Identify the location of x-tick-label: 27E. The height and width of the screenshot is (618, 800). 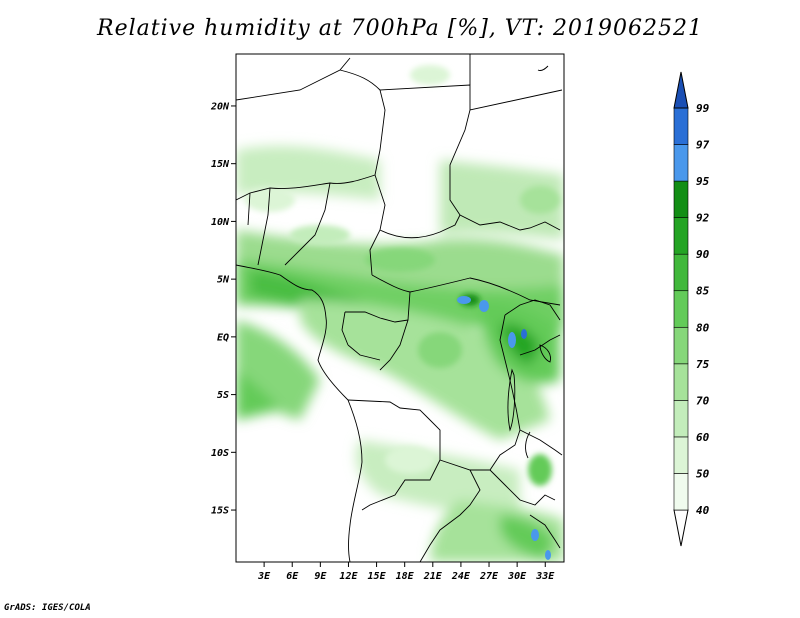
(489, 576).